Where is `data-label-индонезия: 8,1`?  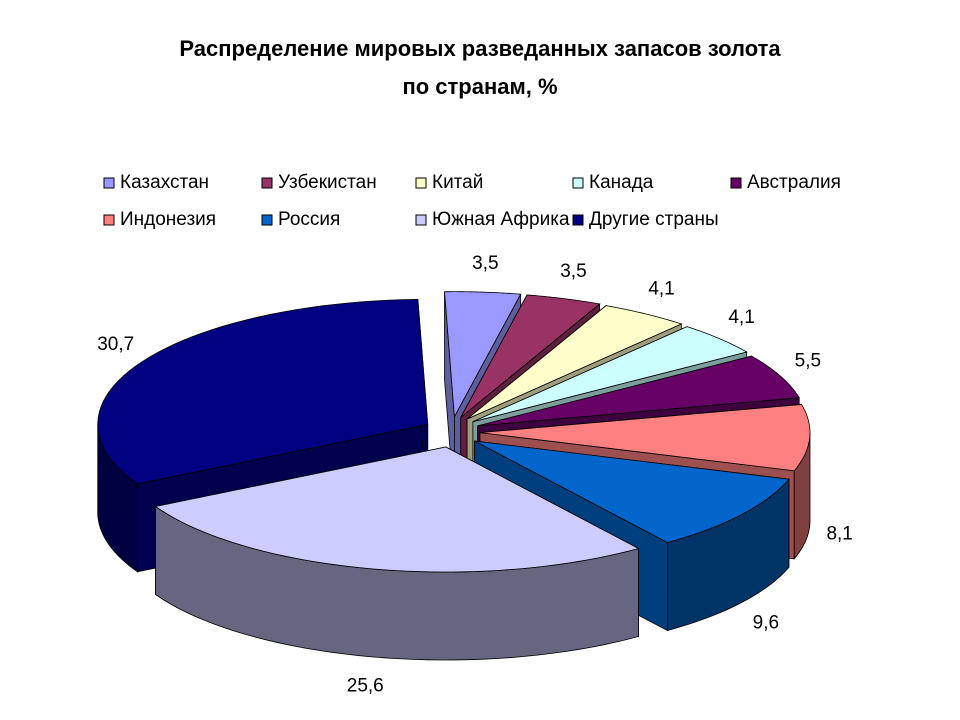
data-label-индонезия: 8,1 is located at coordinates (839, 534).